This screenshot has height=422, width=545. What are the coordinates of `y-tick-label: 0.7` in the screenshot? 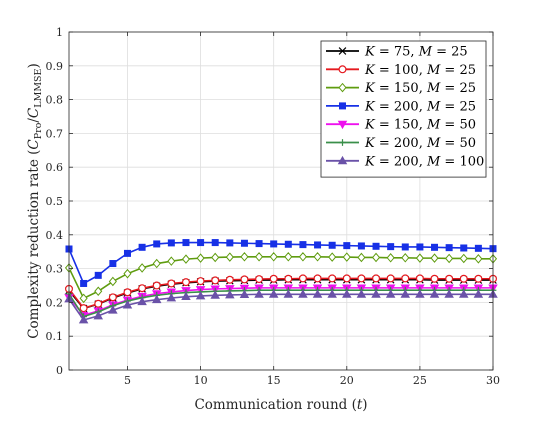 It's located at (55, 133).